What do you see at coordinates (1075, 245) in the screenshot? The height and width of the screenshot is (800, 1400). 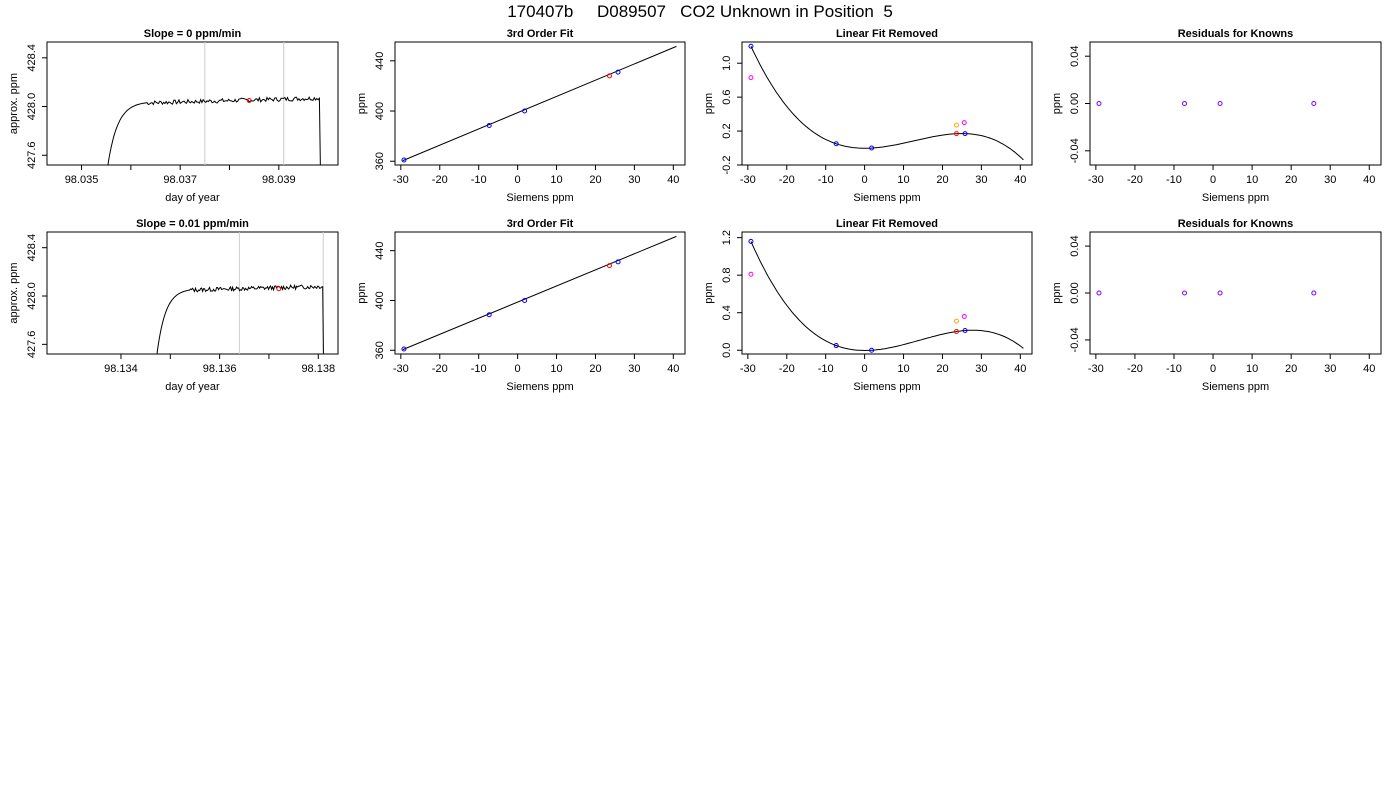 I see `y-tick-label: 0.04` at bounding box center [1075, 245].